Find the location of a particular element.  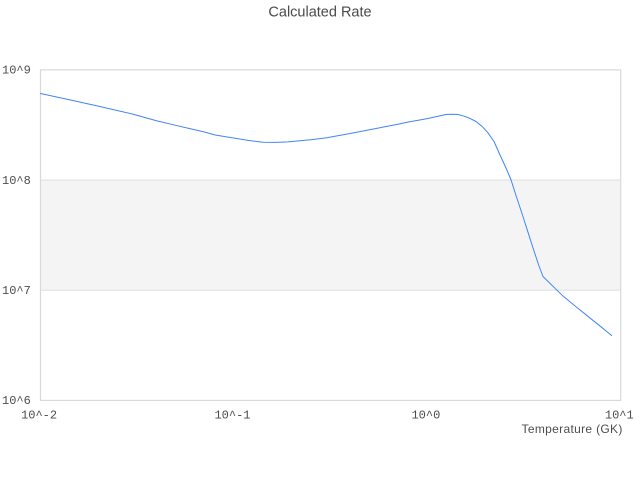

svg-text: Temperature (GK) is located at coordinates (572, 429).